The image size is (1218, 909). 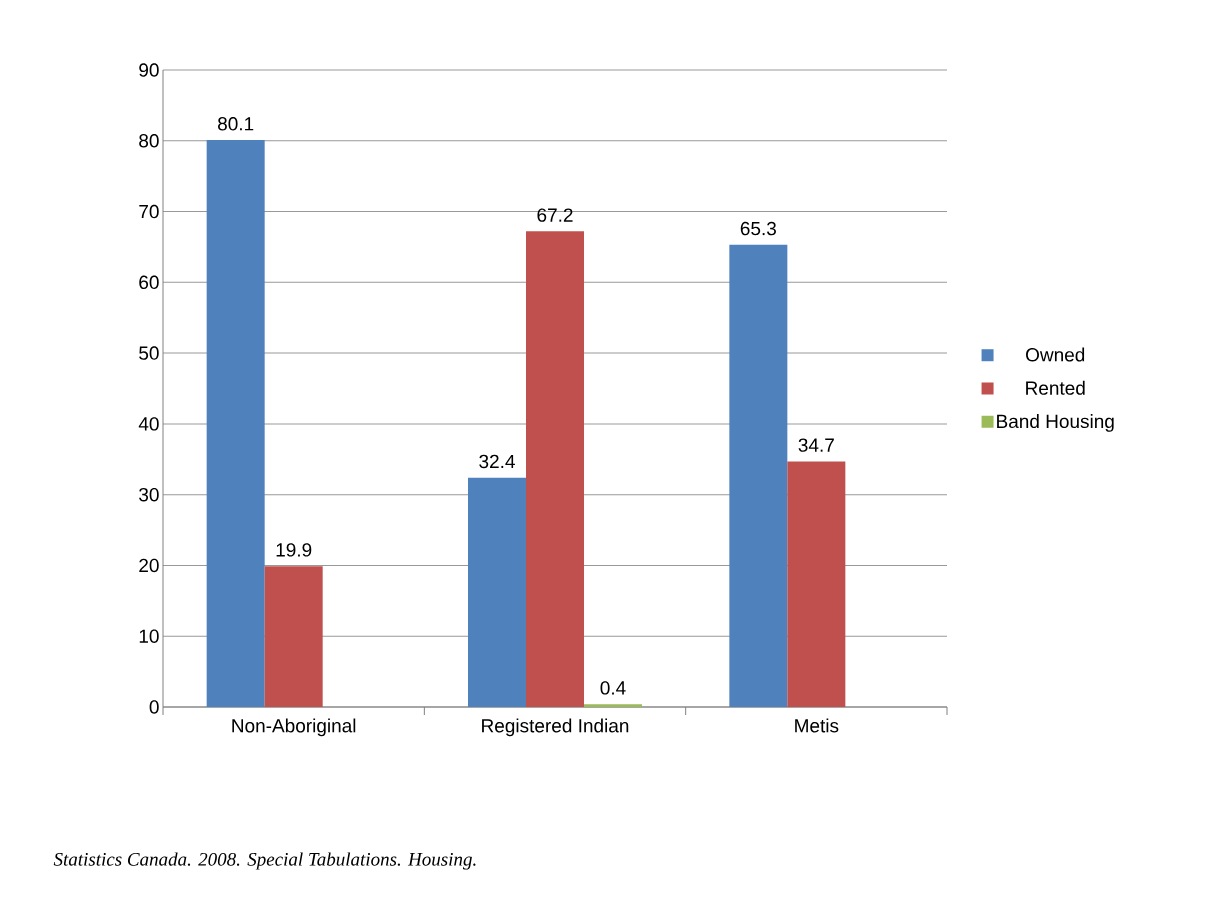 I want to click on y-tick-label: 80, so click(x=149, y=141).